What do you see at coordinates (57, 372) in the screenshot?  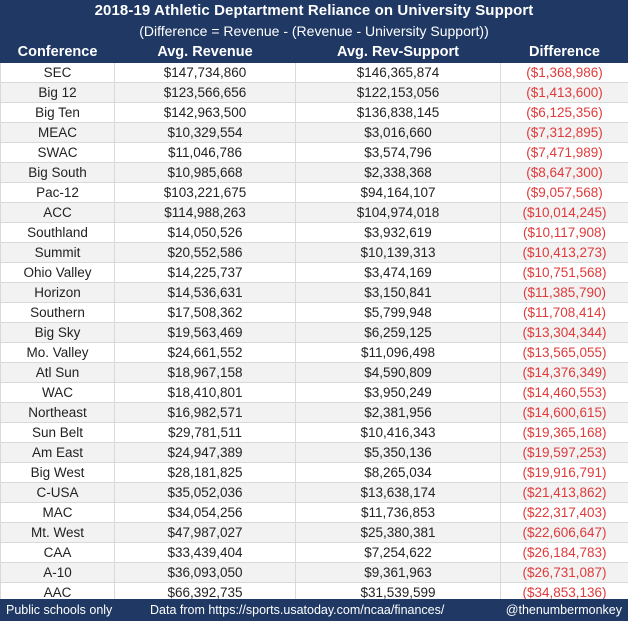 I see `cell-conference: Atl Sun` at bounding box center [57, 372].